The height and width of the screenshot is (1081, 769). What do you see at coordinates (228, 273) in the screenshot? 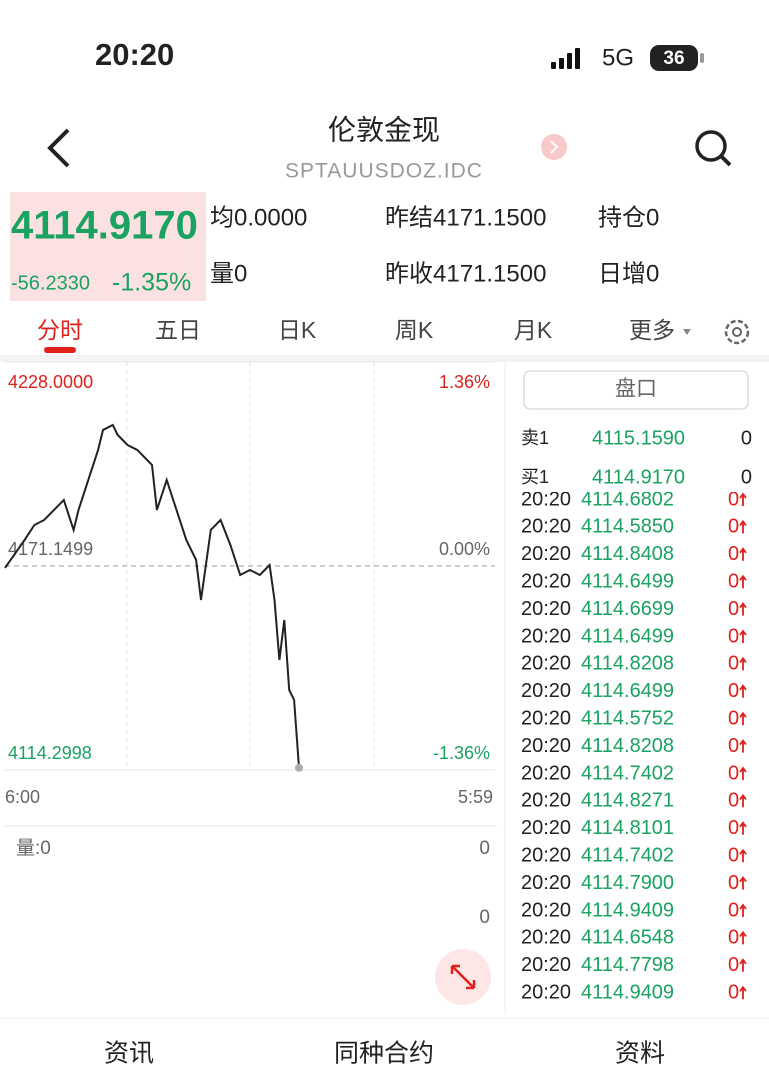
I see `quote-stat: 量0` at bounding box center [228, 273].